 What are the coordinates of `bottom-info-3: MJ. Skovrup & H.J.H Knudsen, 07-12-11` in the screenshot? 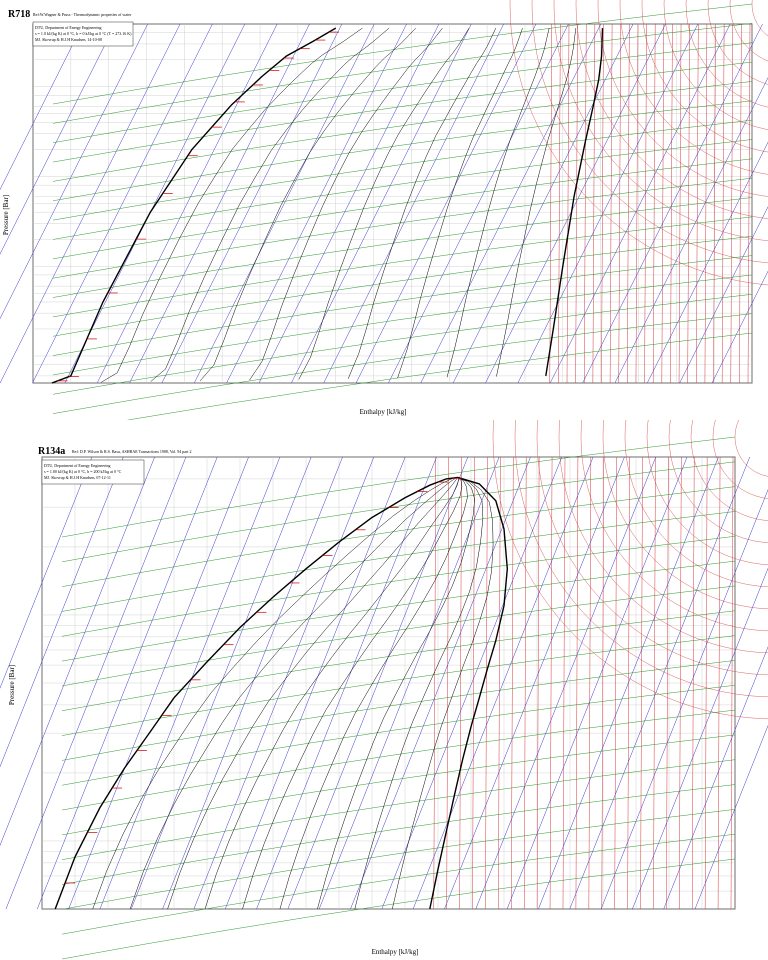 It's located at (77, 478).